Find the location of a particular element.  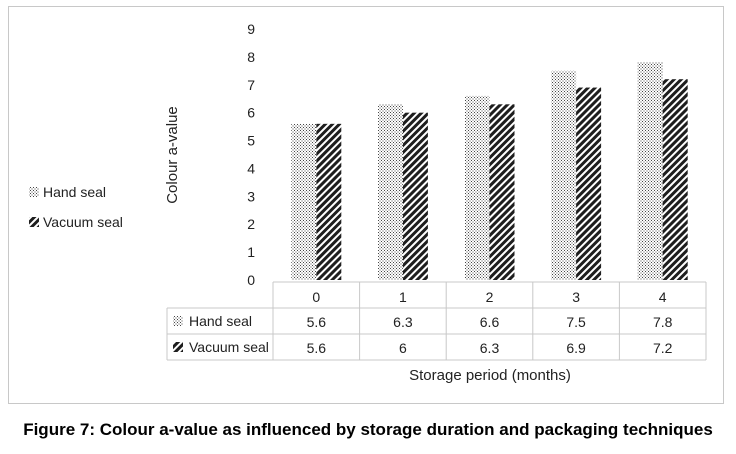

y-tick-label: 1 is located at coordinates (251, 252).